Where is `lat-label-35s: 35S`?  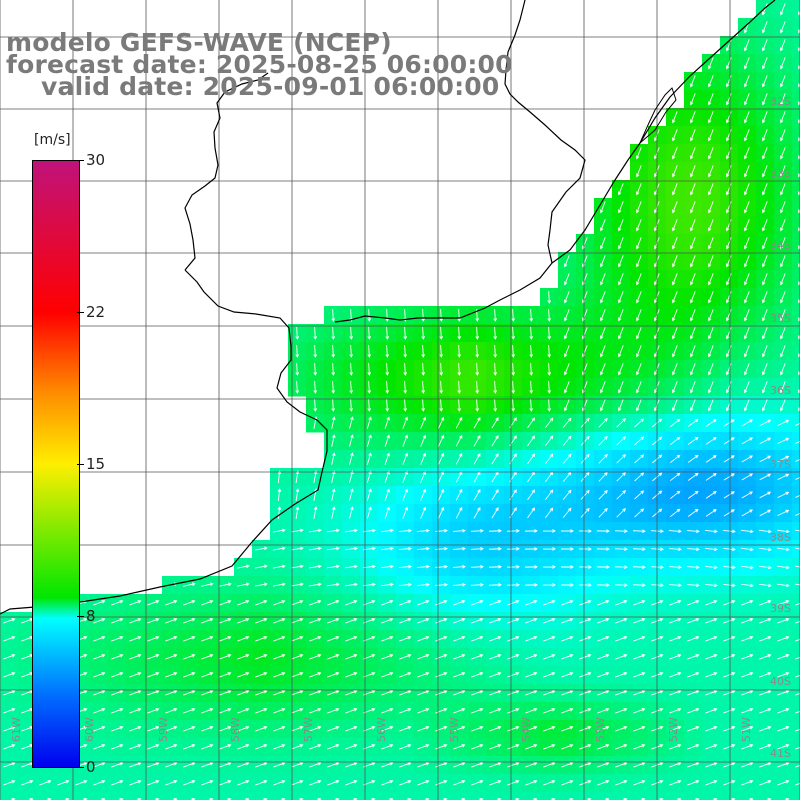 lat-label-35s: 35S is located at coordinates (780, 318).